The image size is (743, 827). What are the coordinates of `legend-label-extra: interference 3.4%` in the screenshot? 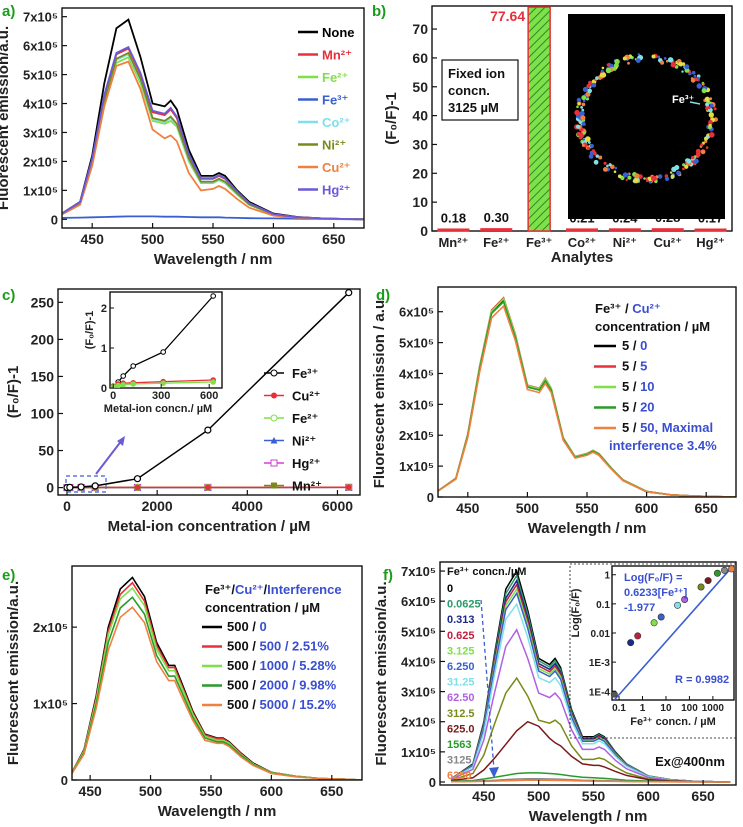 It's located at (663, 445).